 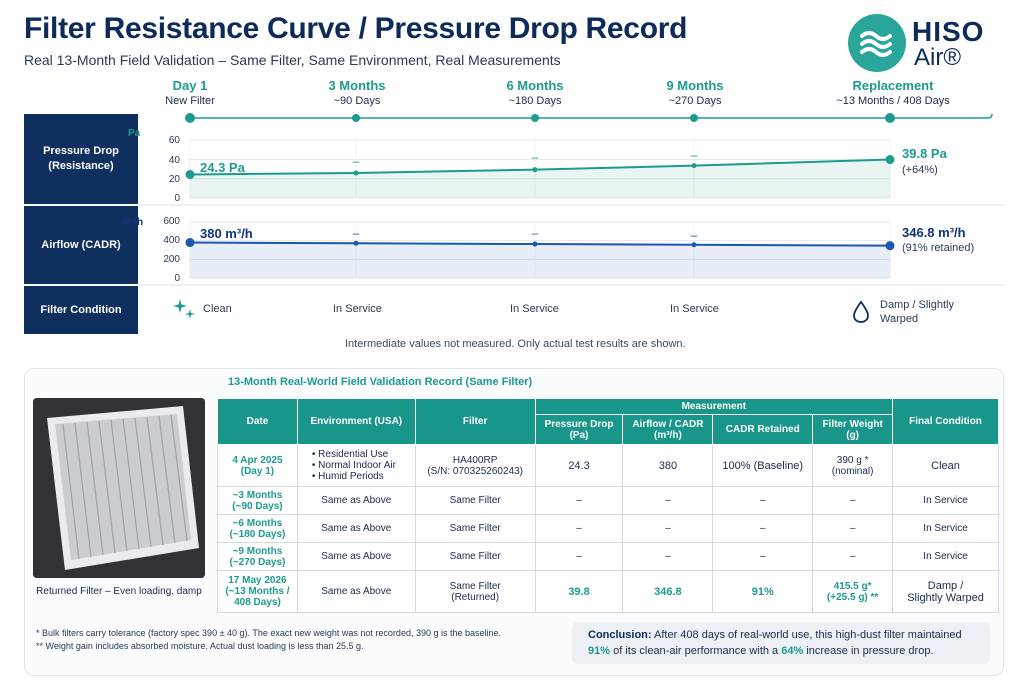 I want to click on cell-pressure: 39.8, so click(x=579, y=591).